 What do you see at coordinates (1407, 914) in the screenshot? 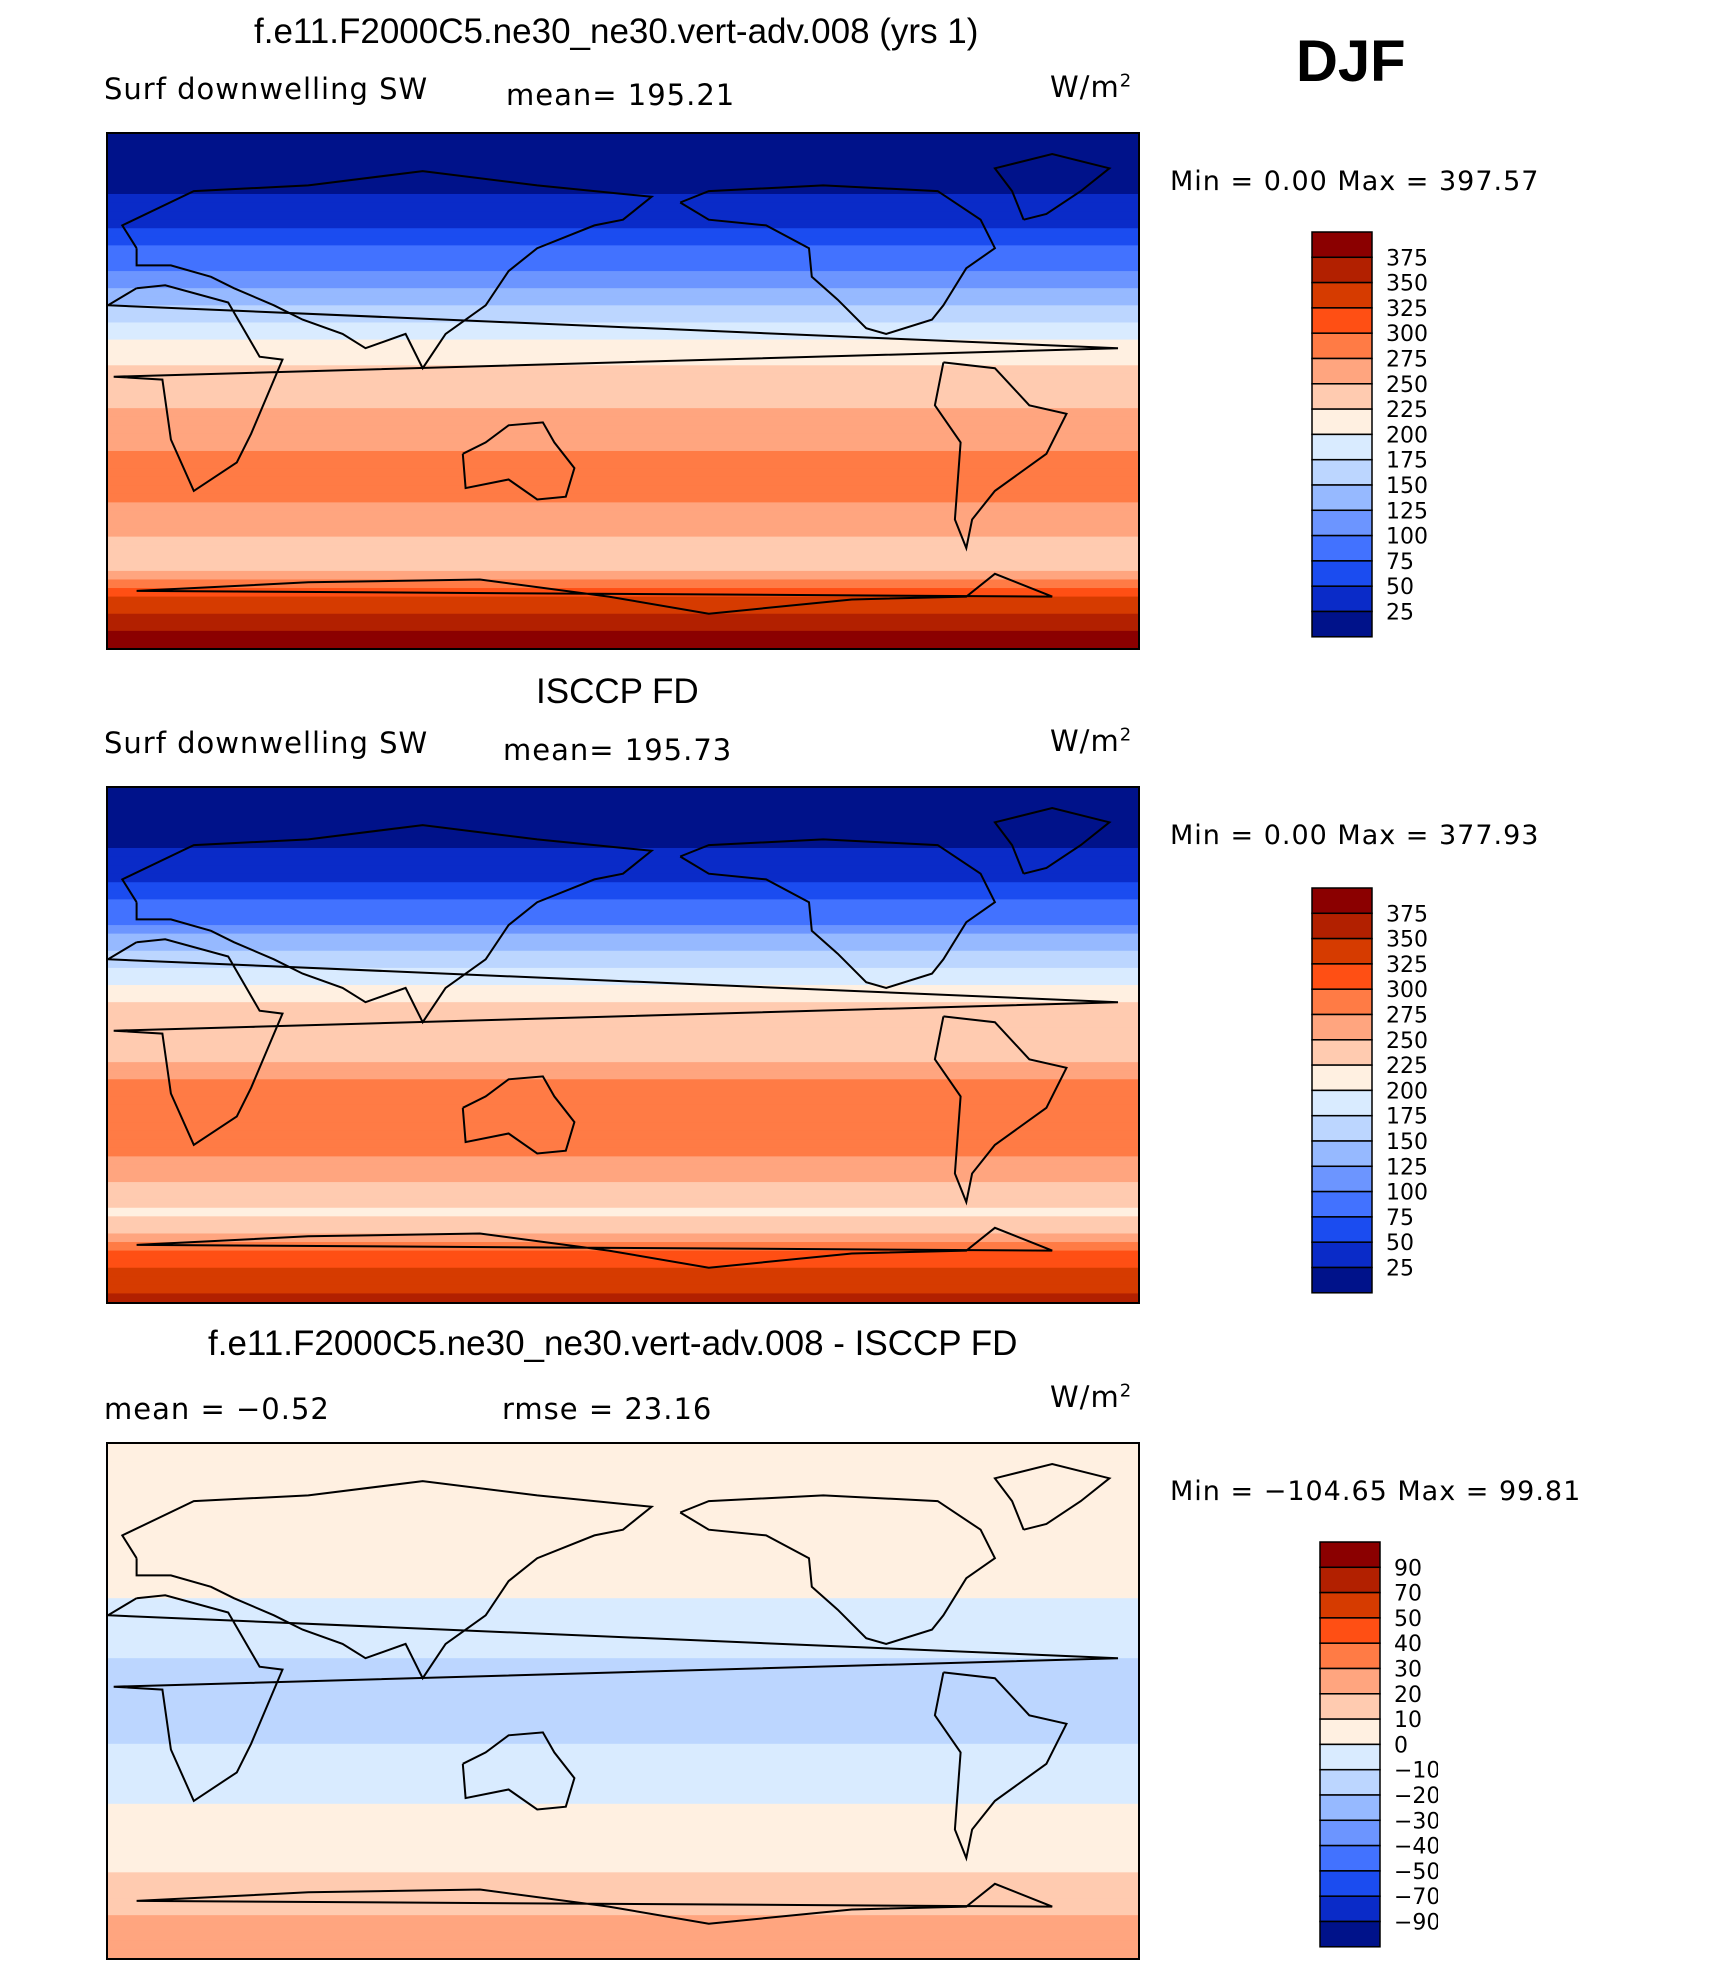
I see `colorbar-tick-label: 375` at bounding box center [1407, 914].